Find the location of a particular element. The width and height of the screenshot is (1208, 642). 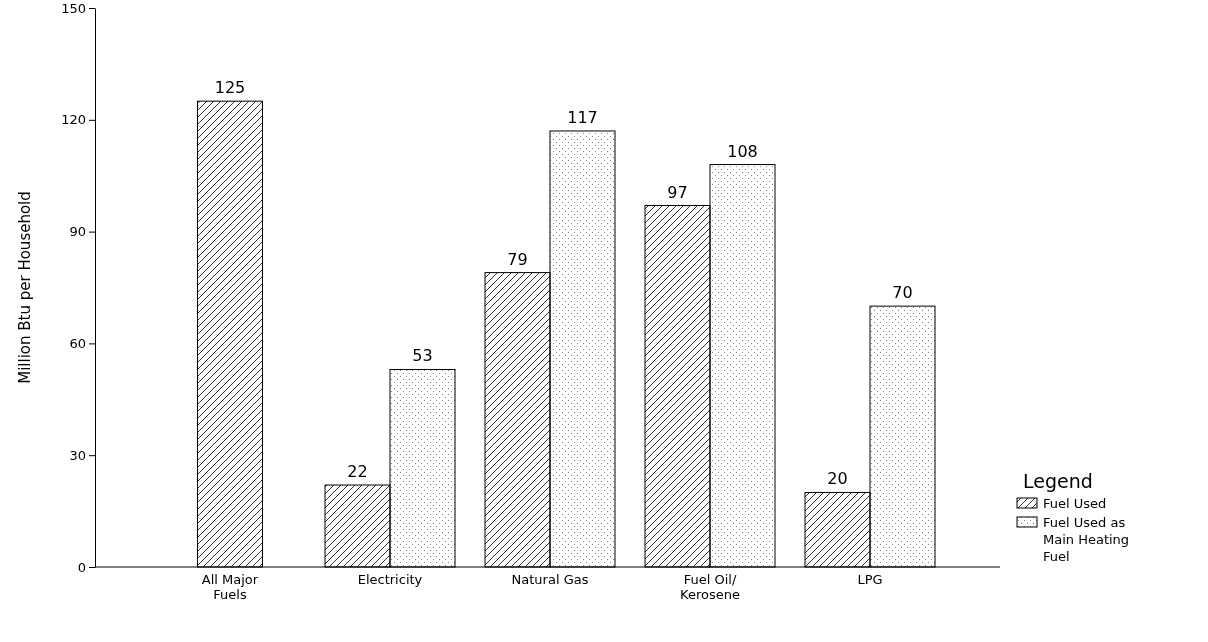

data-label: 79 is located at coordinates (517, 259).